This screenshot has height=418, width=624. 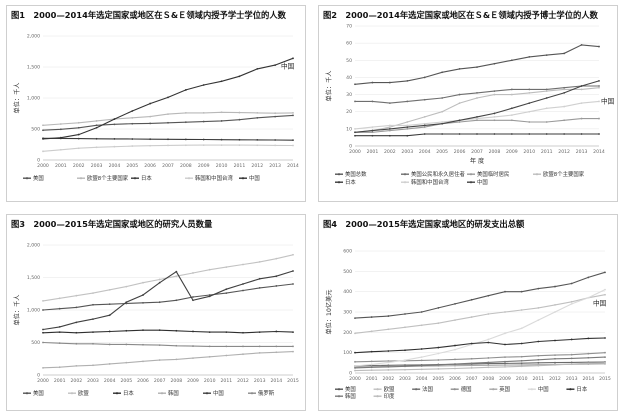 I want to click on x-axis-label: 年 度, so click(x=477, y=161).